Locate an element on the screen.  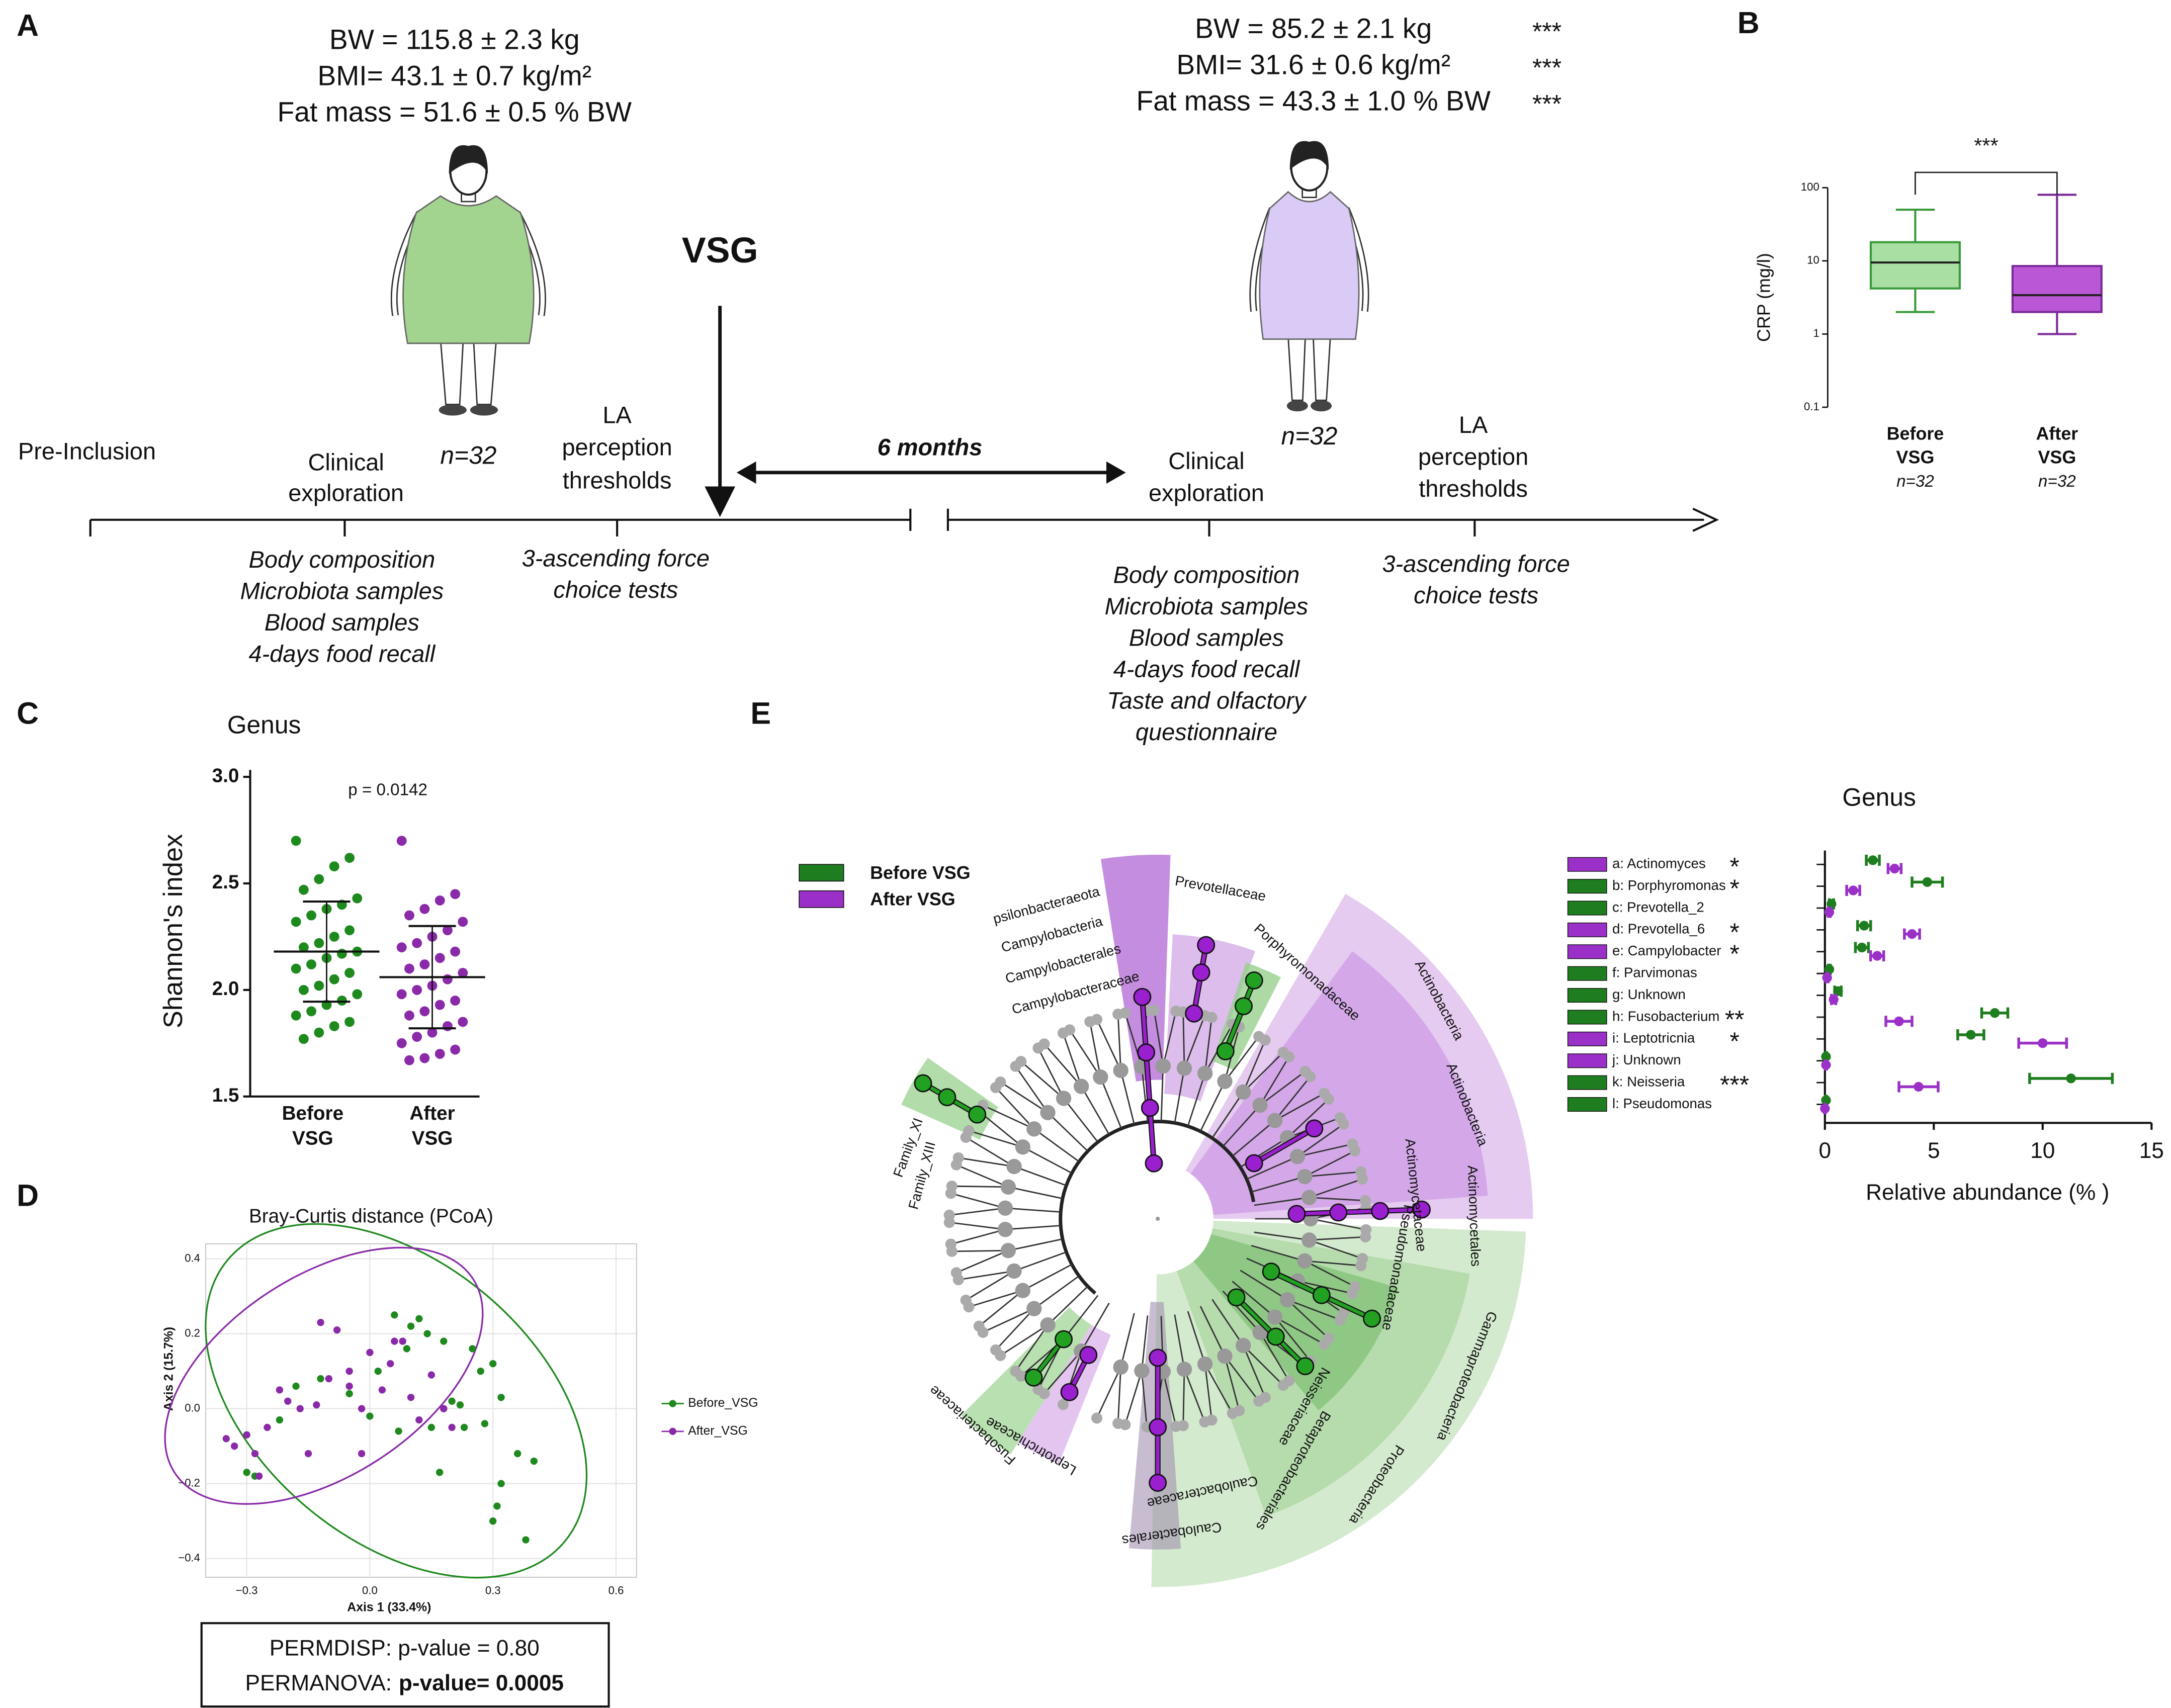
step-item: choice tests is located at coordinates (1476, 595).